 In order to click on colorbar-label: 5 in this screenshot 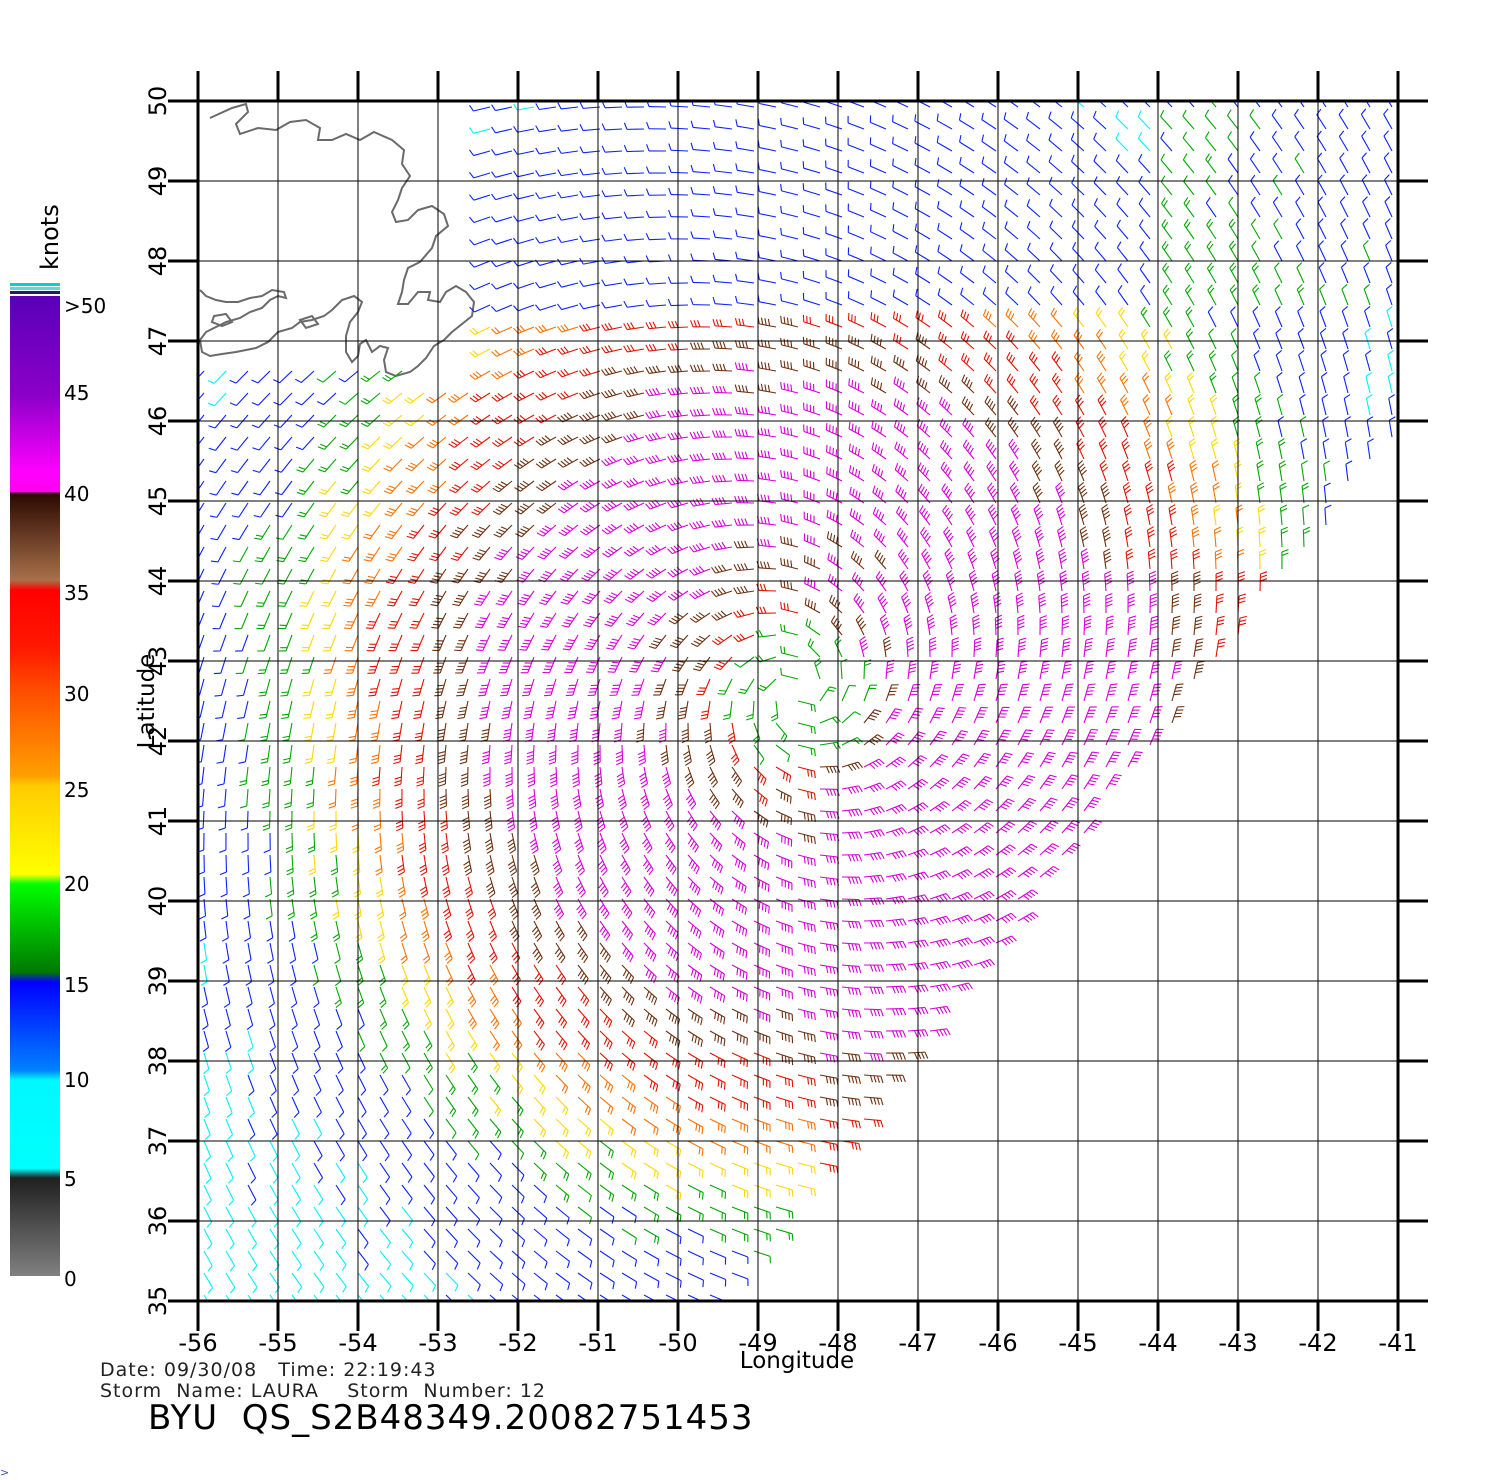, I will do `click(70, 1179)`.